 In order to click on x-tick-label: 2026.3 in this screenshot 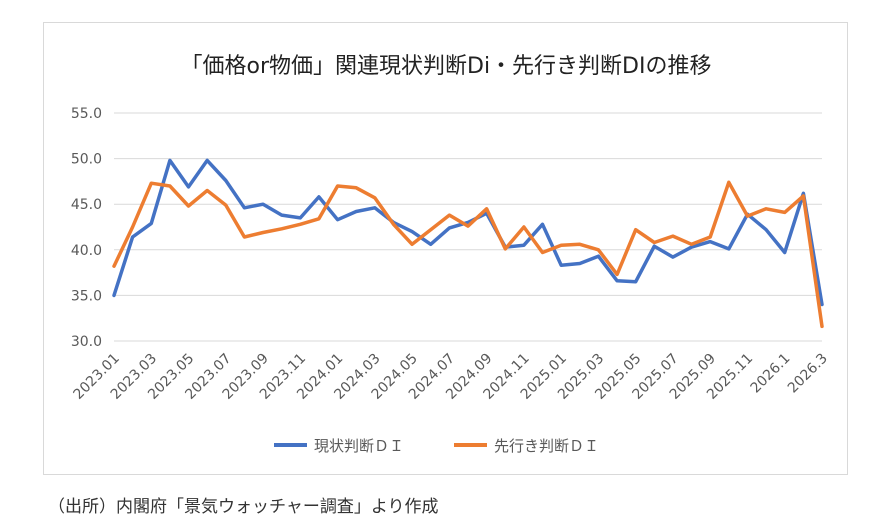, I will do `click(808, 374)`.